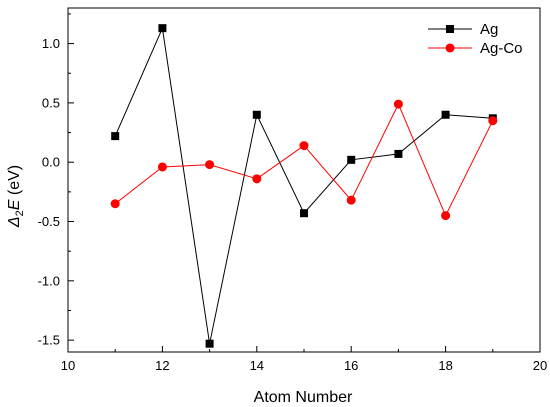  I want to click on y-tick-label: 0.5, so click(51, 102).